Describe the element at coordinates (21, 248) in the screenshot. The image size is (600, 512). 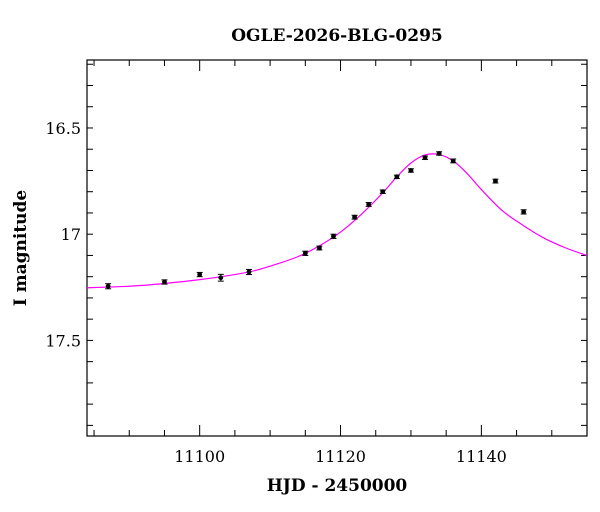
I see `y-axis-label: I magnitude` at that location.